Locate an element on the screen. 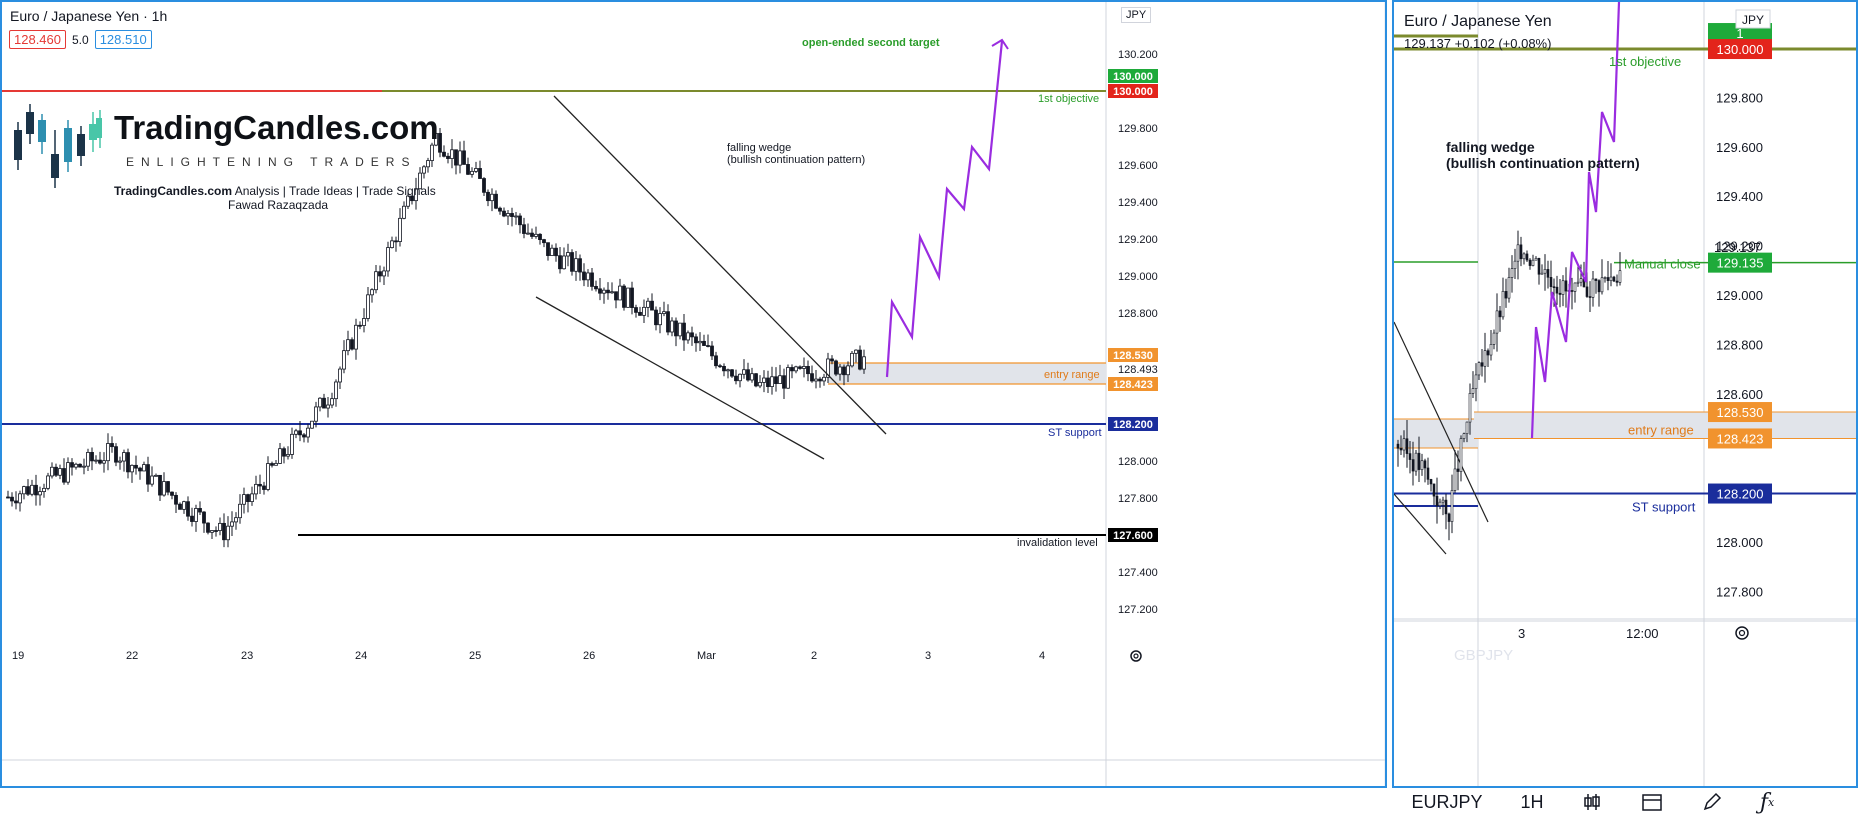 This screenshot has width=1860, height=816. left-currency-badge: JPY is located at coordinates (1136, 15).